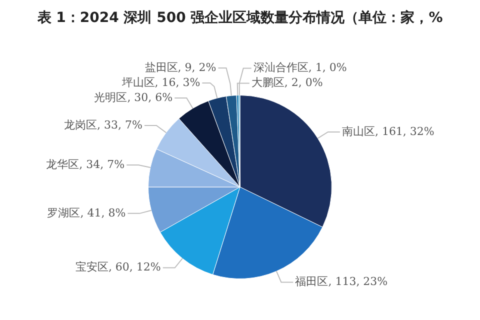 This screenshot has height=320, width=480. What do you see at coordinates (133, 97) in the screenshot?
I see `slice-label: 光明区, 30, 6%` at bounding box center [133, 97].